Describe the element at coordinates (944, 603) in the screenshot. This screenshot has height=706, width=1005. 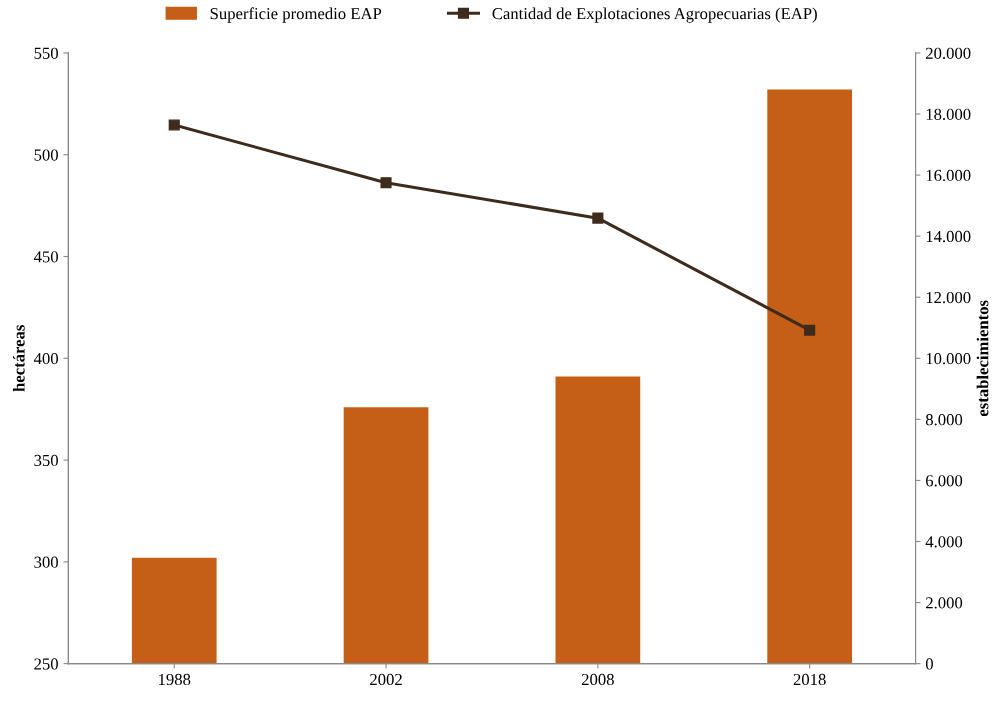
I see `y2-tick-label: 2.000` at that location.